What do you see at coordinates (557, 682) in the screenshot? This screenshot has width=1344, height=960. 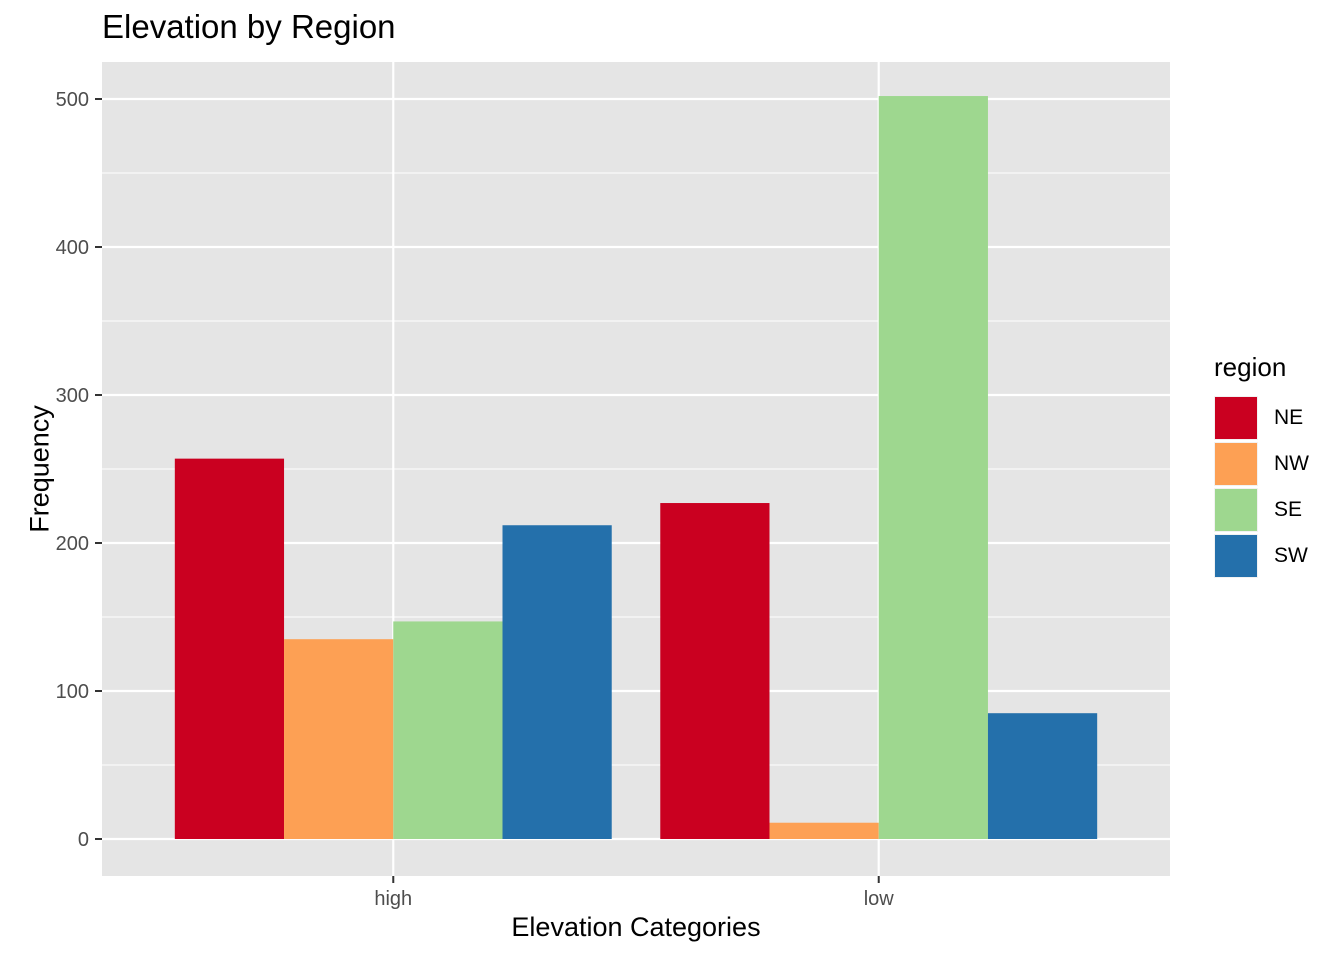 I see `bar-sw-high` at bounding box center [557, 682].